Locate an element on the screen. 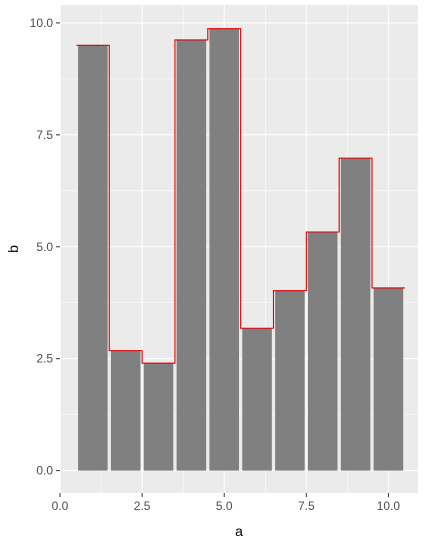 This screenshot has width=426, height=544. y-tick-label: 5.0 is located at coordinates (44, 247).